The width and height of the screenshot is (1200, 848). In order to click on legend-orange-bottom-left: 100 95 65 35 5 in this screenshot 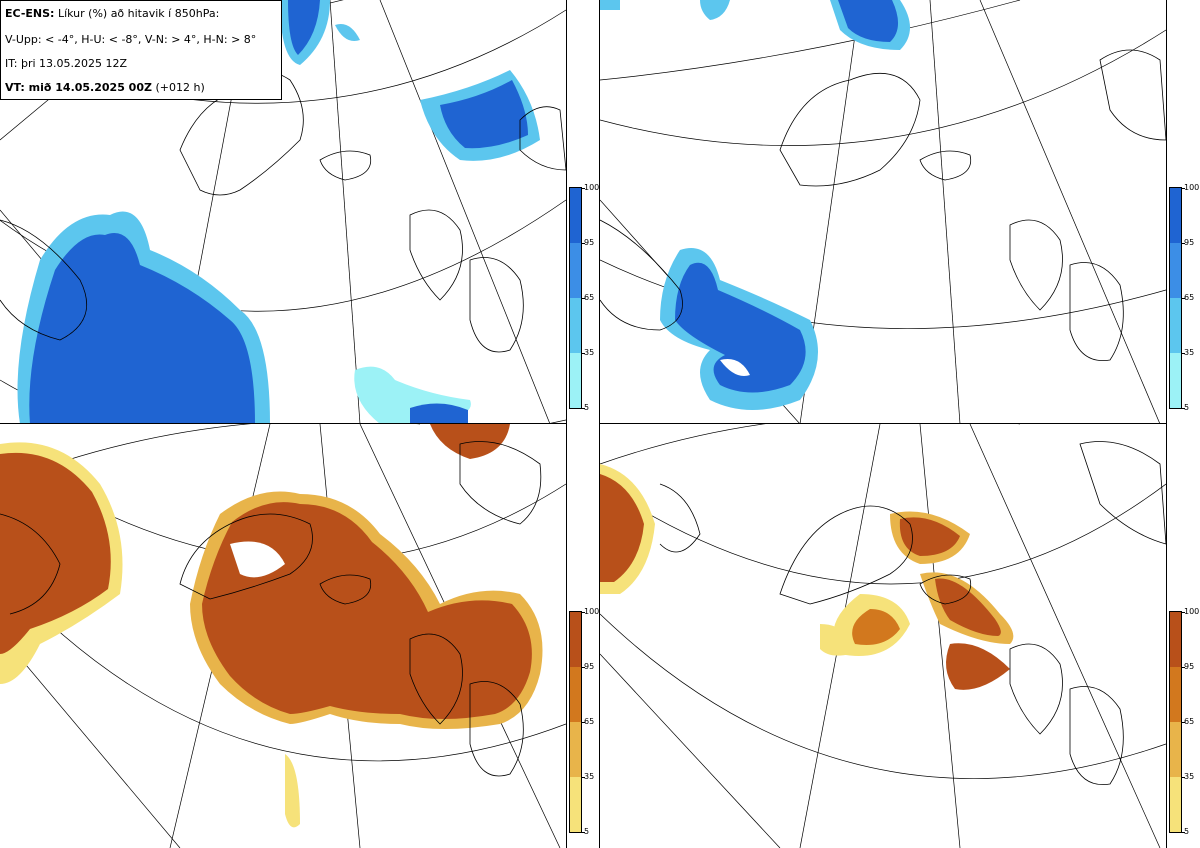, I will do `click(589, 724)`.